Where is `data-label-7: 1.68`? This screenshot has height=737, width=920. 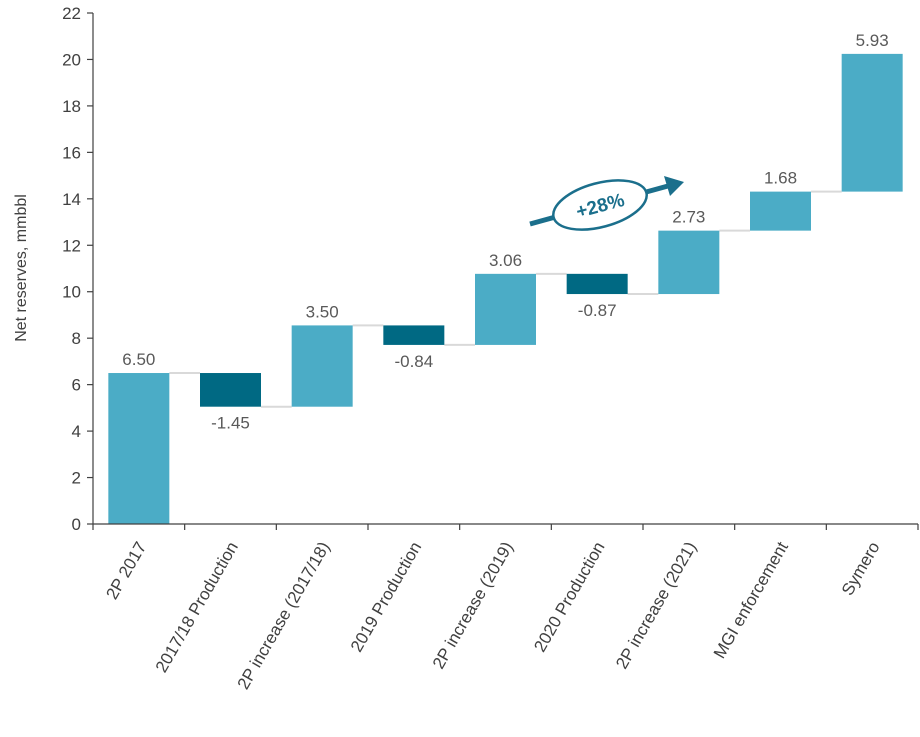 data-label-7: 1.68 is located at coordinates (780, 178).